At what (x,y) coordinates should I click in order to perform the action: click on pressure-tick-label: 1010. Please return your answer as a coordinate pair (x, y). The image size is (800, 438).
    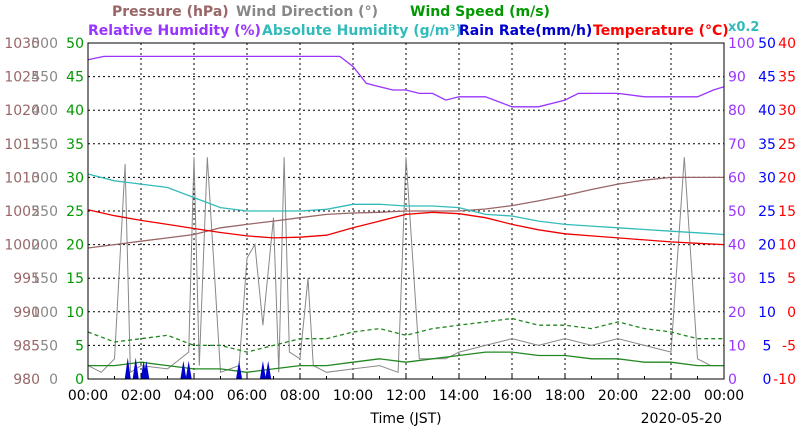
    Looking at the image, I should click on (22, 178).